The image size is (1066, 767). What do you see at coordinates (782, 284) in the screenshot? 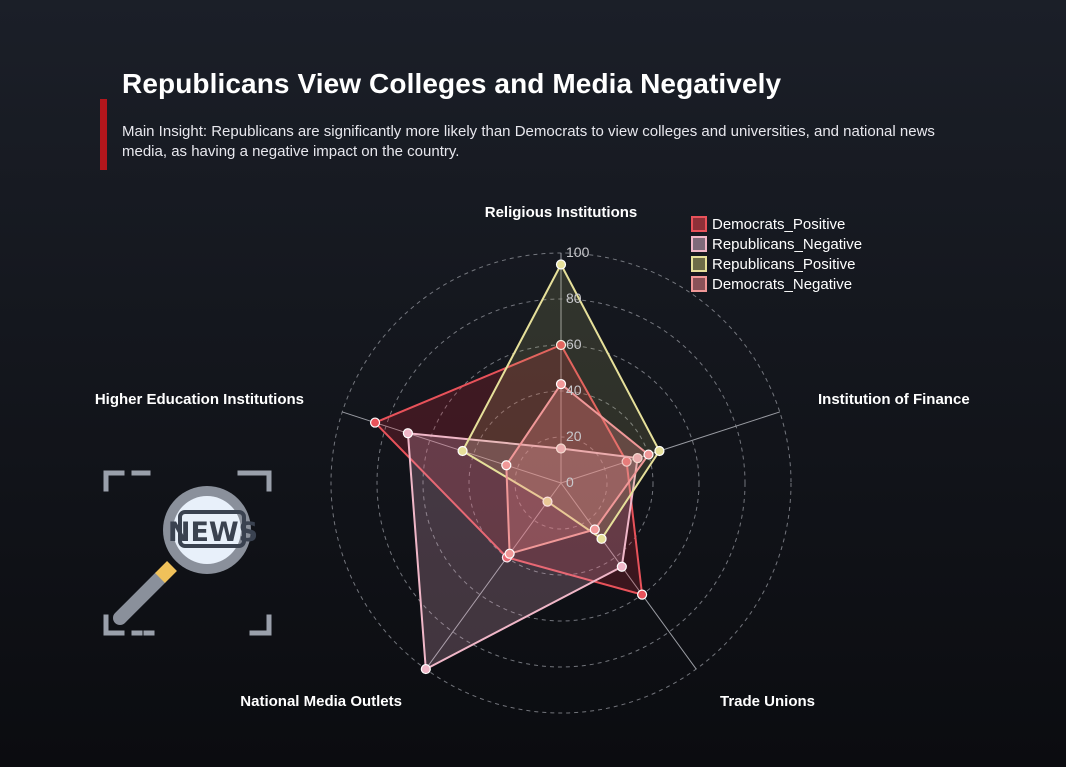
I see `legend-label: Democrats_Negative` at bounding box center [782, 284].